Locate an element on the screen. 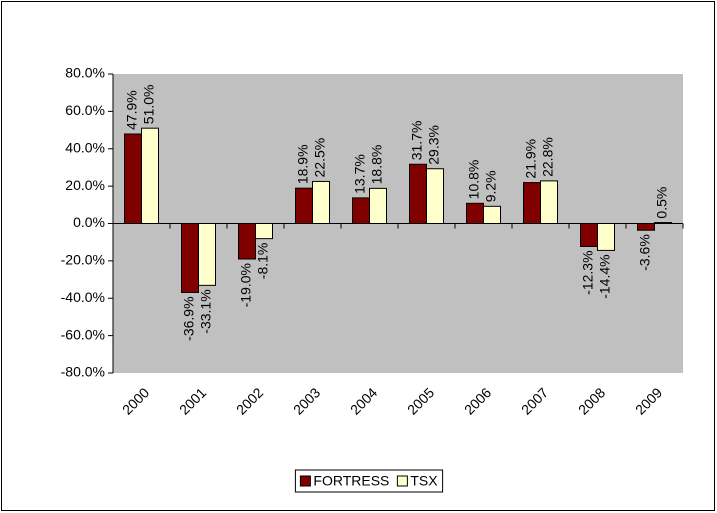 The height and width of the screenshot is (513, 717). value-label: -19.0% is located at coordinates (246, 285).